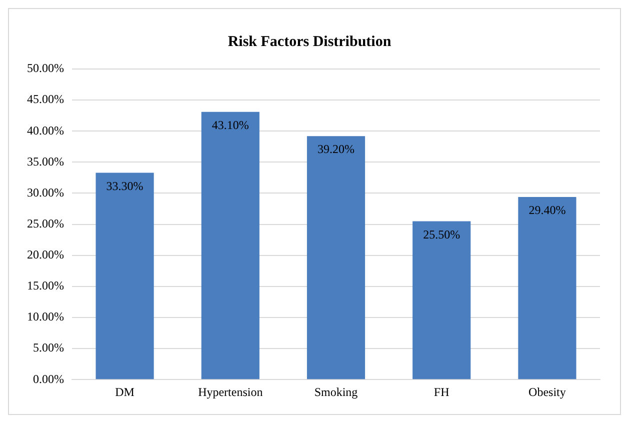 Image resolution: width=629 pixels, height=423 pixels. What do you see at coordinates (310, 42) in the screenshot?
I see `chart-title: Risk Factors Distribution` at bounding box center [310, 42].